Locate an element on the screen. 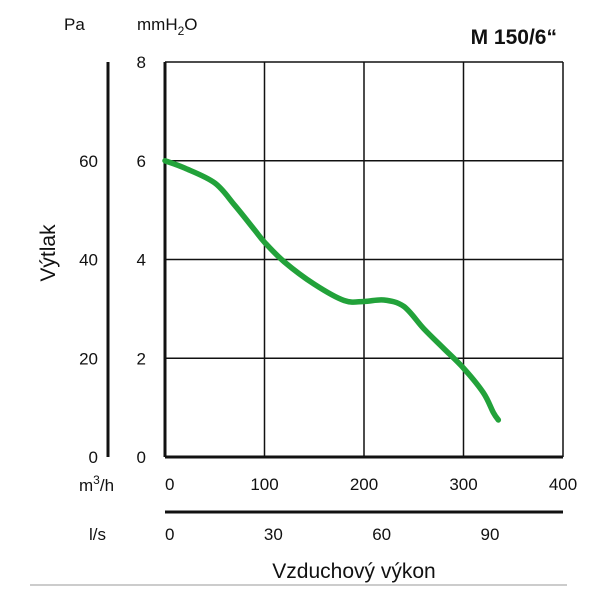 The height and width of the screenshot is (600, 600). ls-tick-label: 60 is located at coordinates (381, 534).